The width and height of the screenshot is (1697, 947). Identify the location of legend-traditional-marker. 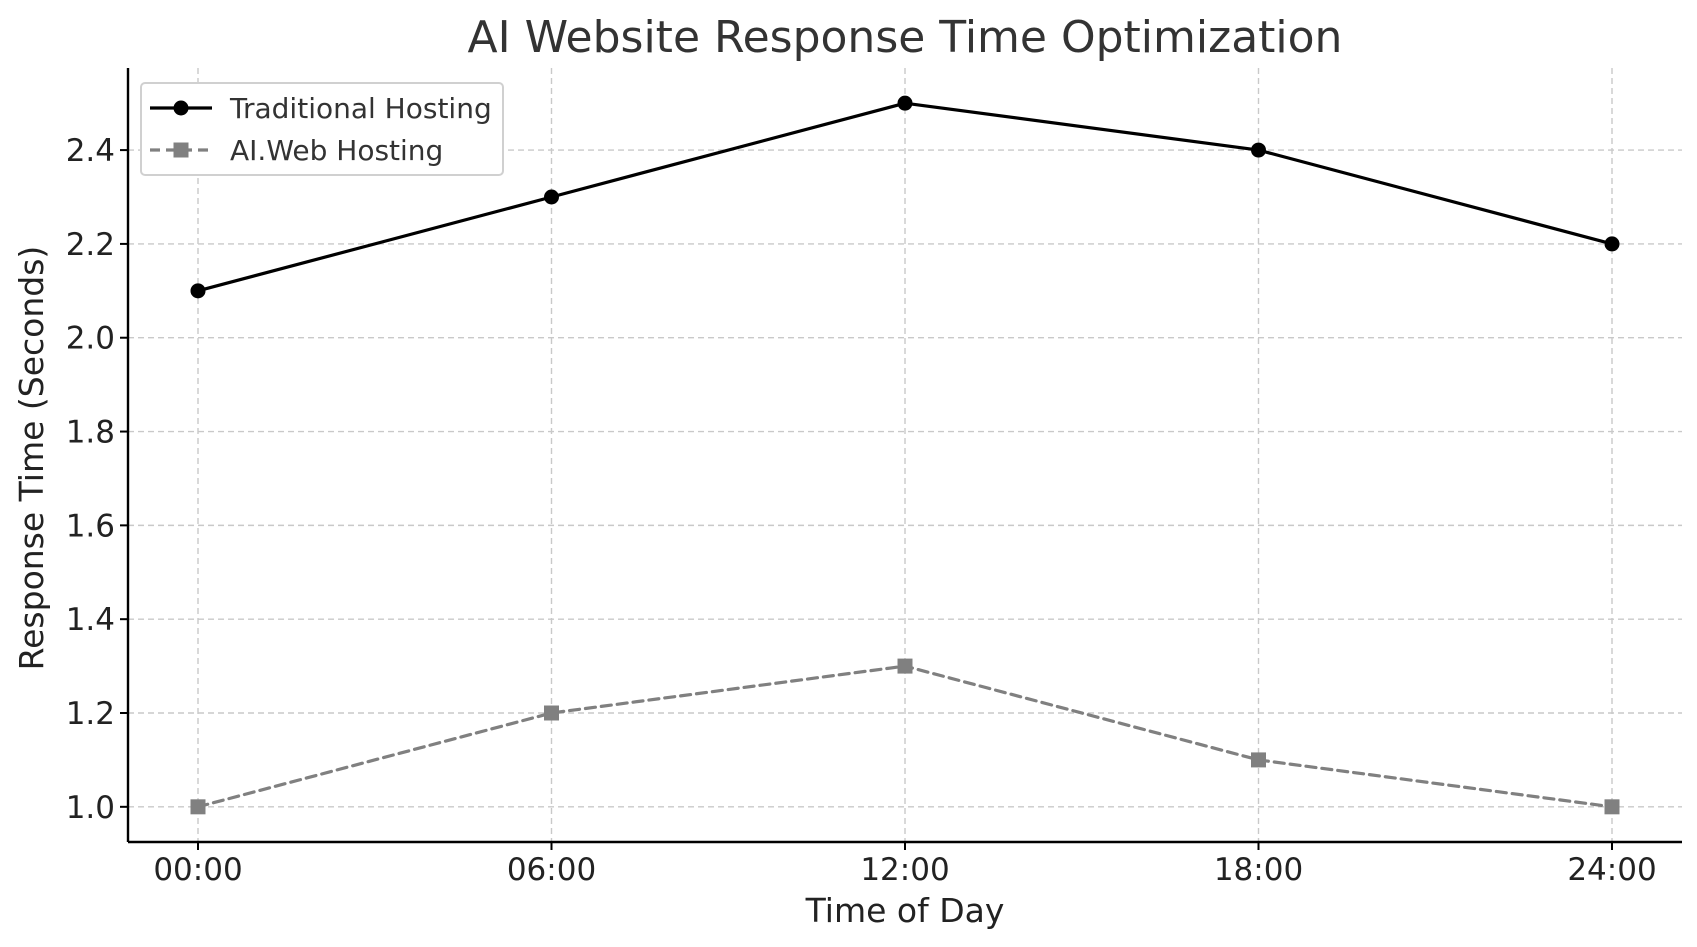
(181, 108).